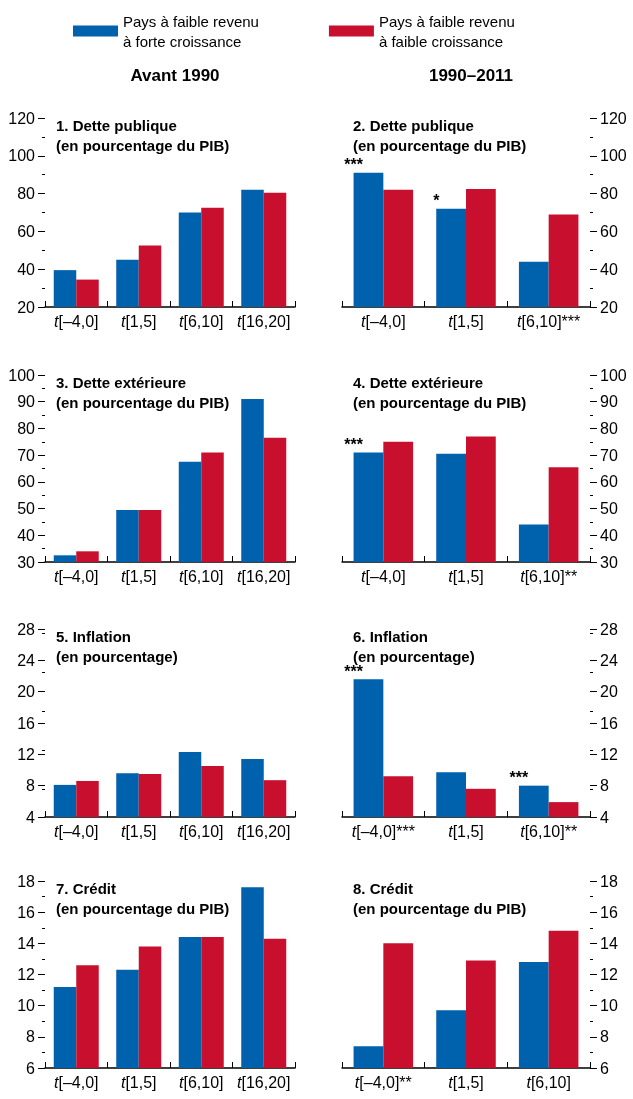 The width and height of the screenshot is (633, 1099). I want to click on text: 7. Crédit (en pourcentage du PIB), so click(143, 898).